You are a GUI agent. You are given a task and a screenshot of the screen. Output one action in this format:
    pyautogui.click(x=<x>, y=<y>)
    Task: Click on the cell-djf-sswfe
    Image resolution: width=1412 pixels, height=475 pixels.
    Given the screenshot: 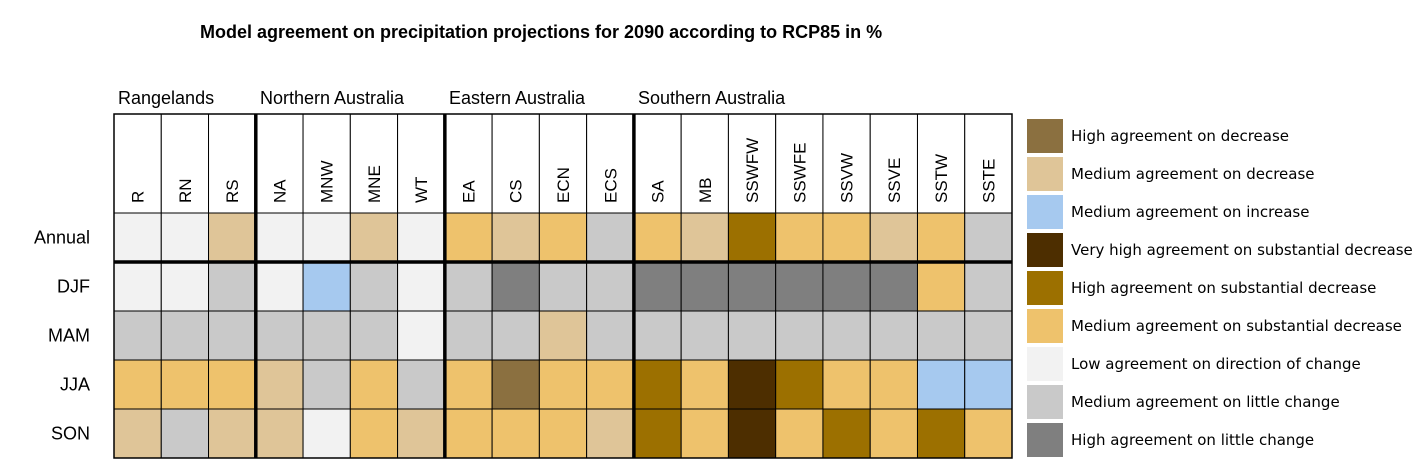 What is the action you would take?
    pyautogui.click(x=799, y=286)
    